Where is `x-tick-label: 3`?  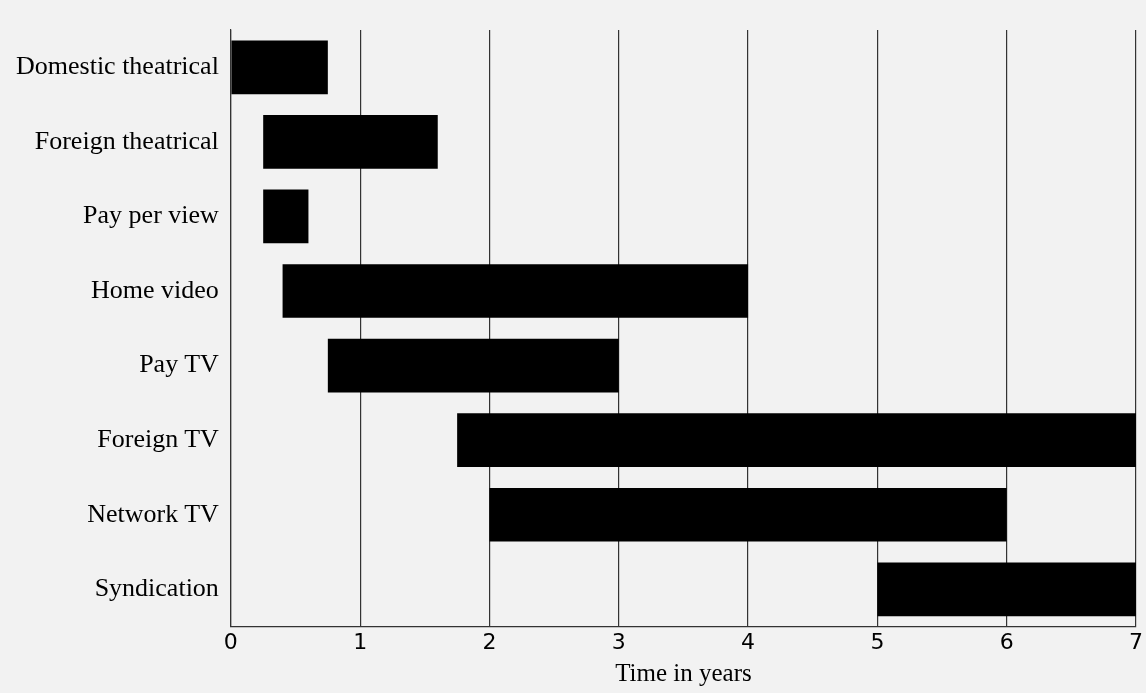 x-tick-label: 3 is located at coordinates (618, 641).